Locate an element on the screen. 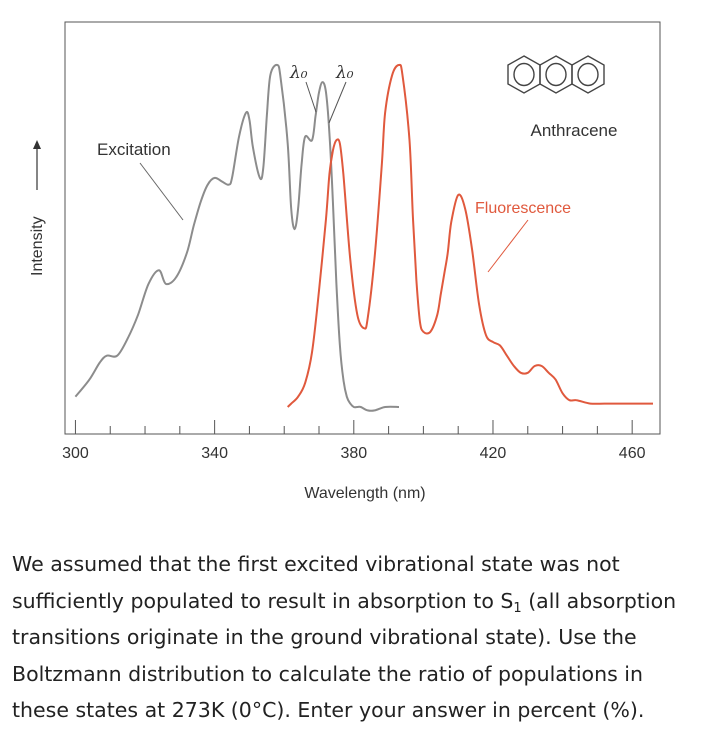  y-axis-arrowhead is located at coordinates (37, 144).